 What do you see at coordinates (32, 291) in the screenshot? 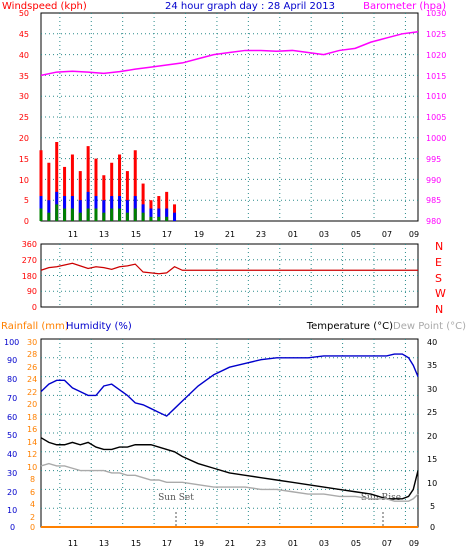
I see `direction-tick-label: 90` at bounding box center [32, 291].